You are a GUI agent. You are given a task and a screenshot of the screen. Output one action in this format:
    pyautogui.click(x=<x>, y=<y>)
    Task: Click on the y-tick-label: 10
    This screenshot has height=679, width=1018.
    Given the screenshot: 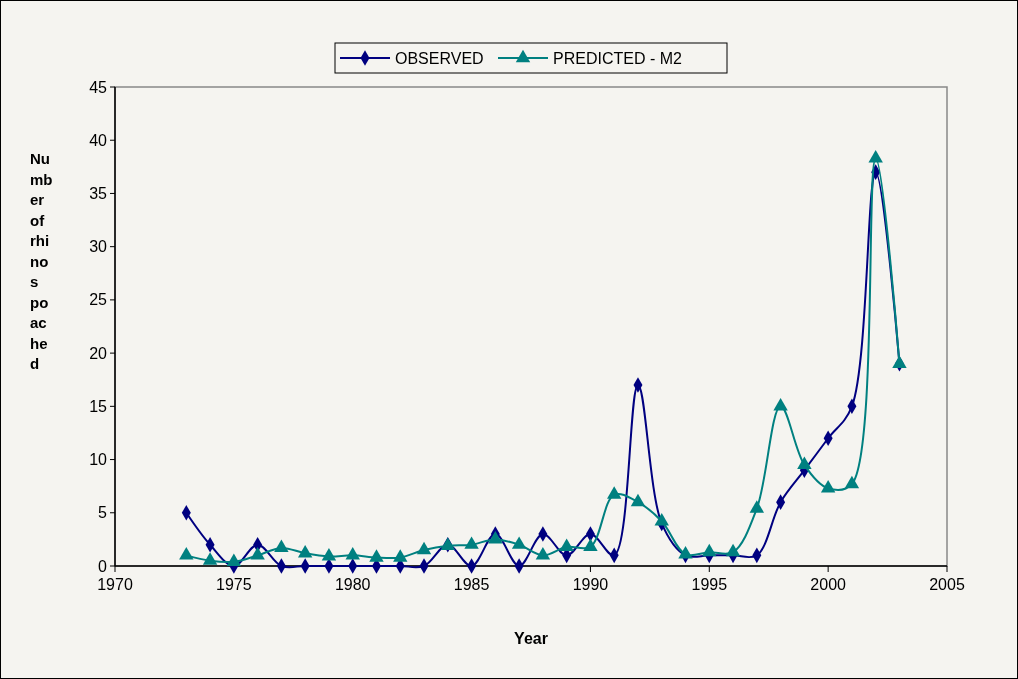 What is the action you would take?
    pyautogui.click(x=98, y=460)
    